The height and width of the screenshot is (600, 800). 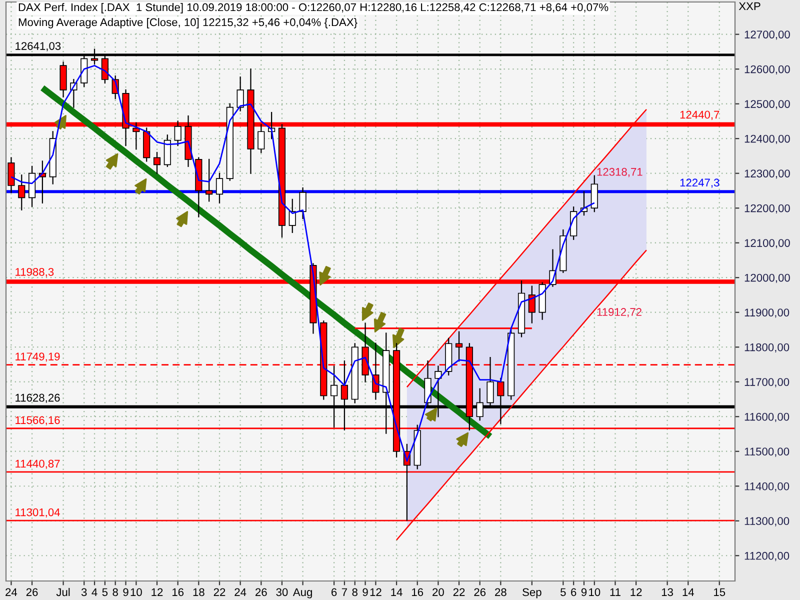 I want to click on ref-line-label: 12247,3, so click(x=700, y=183).